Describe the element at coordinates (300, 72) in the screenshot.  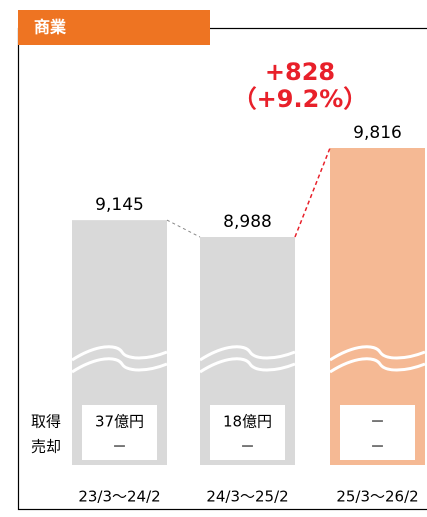
I see `annotation: +828` at that location.